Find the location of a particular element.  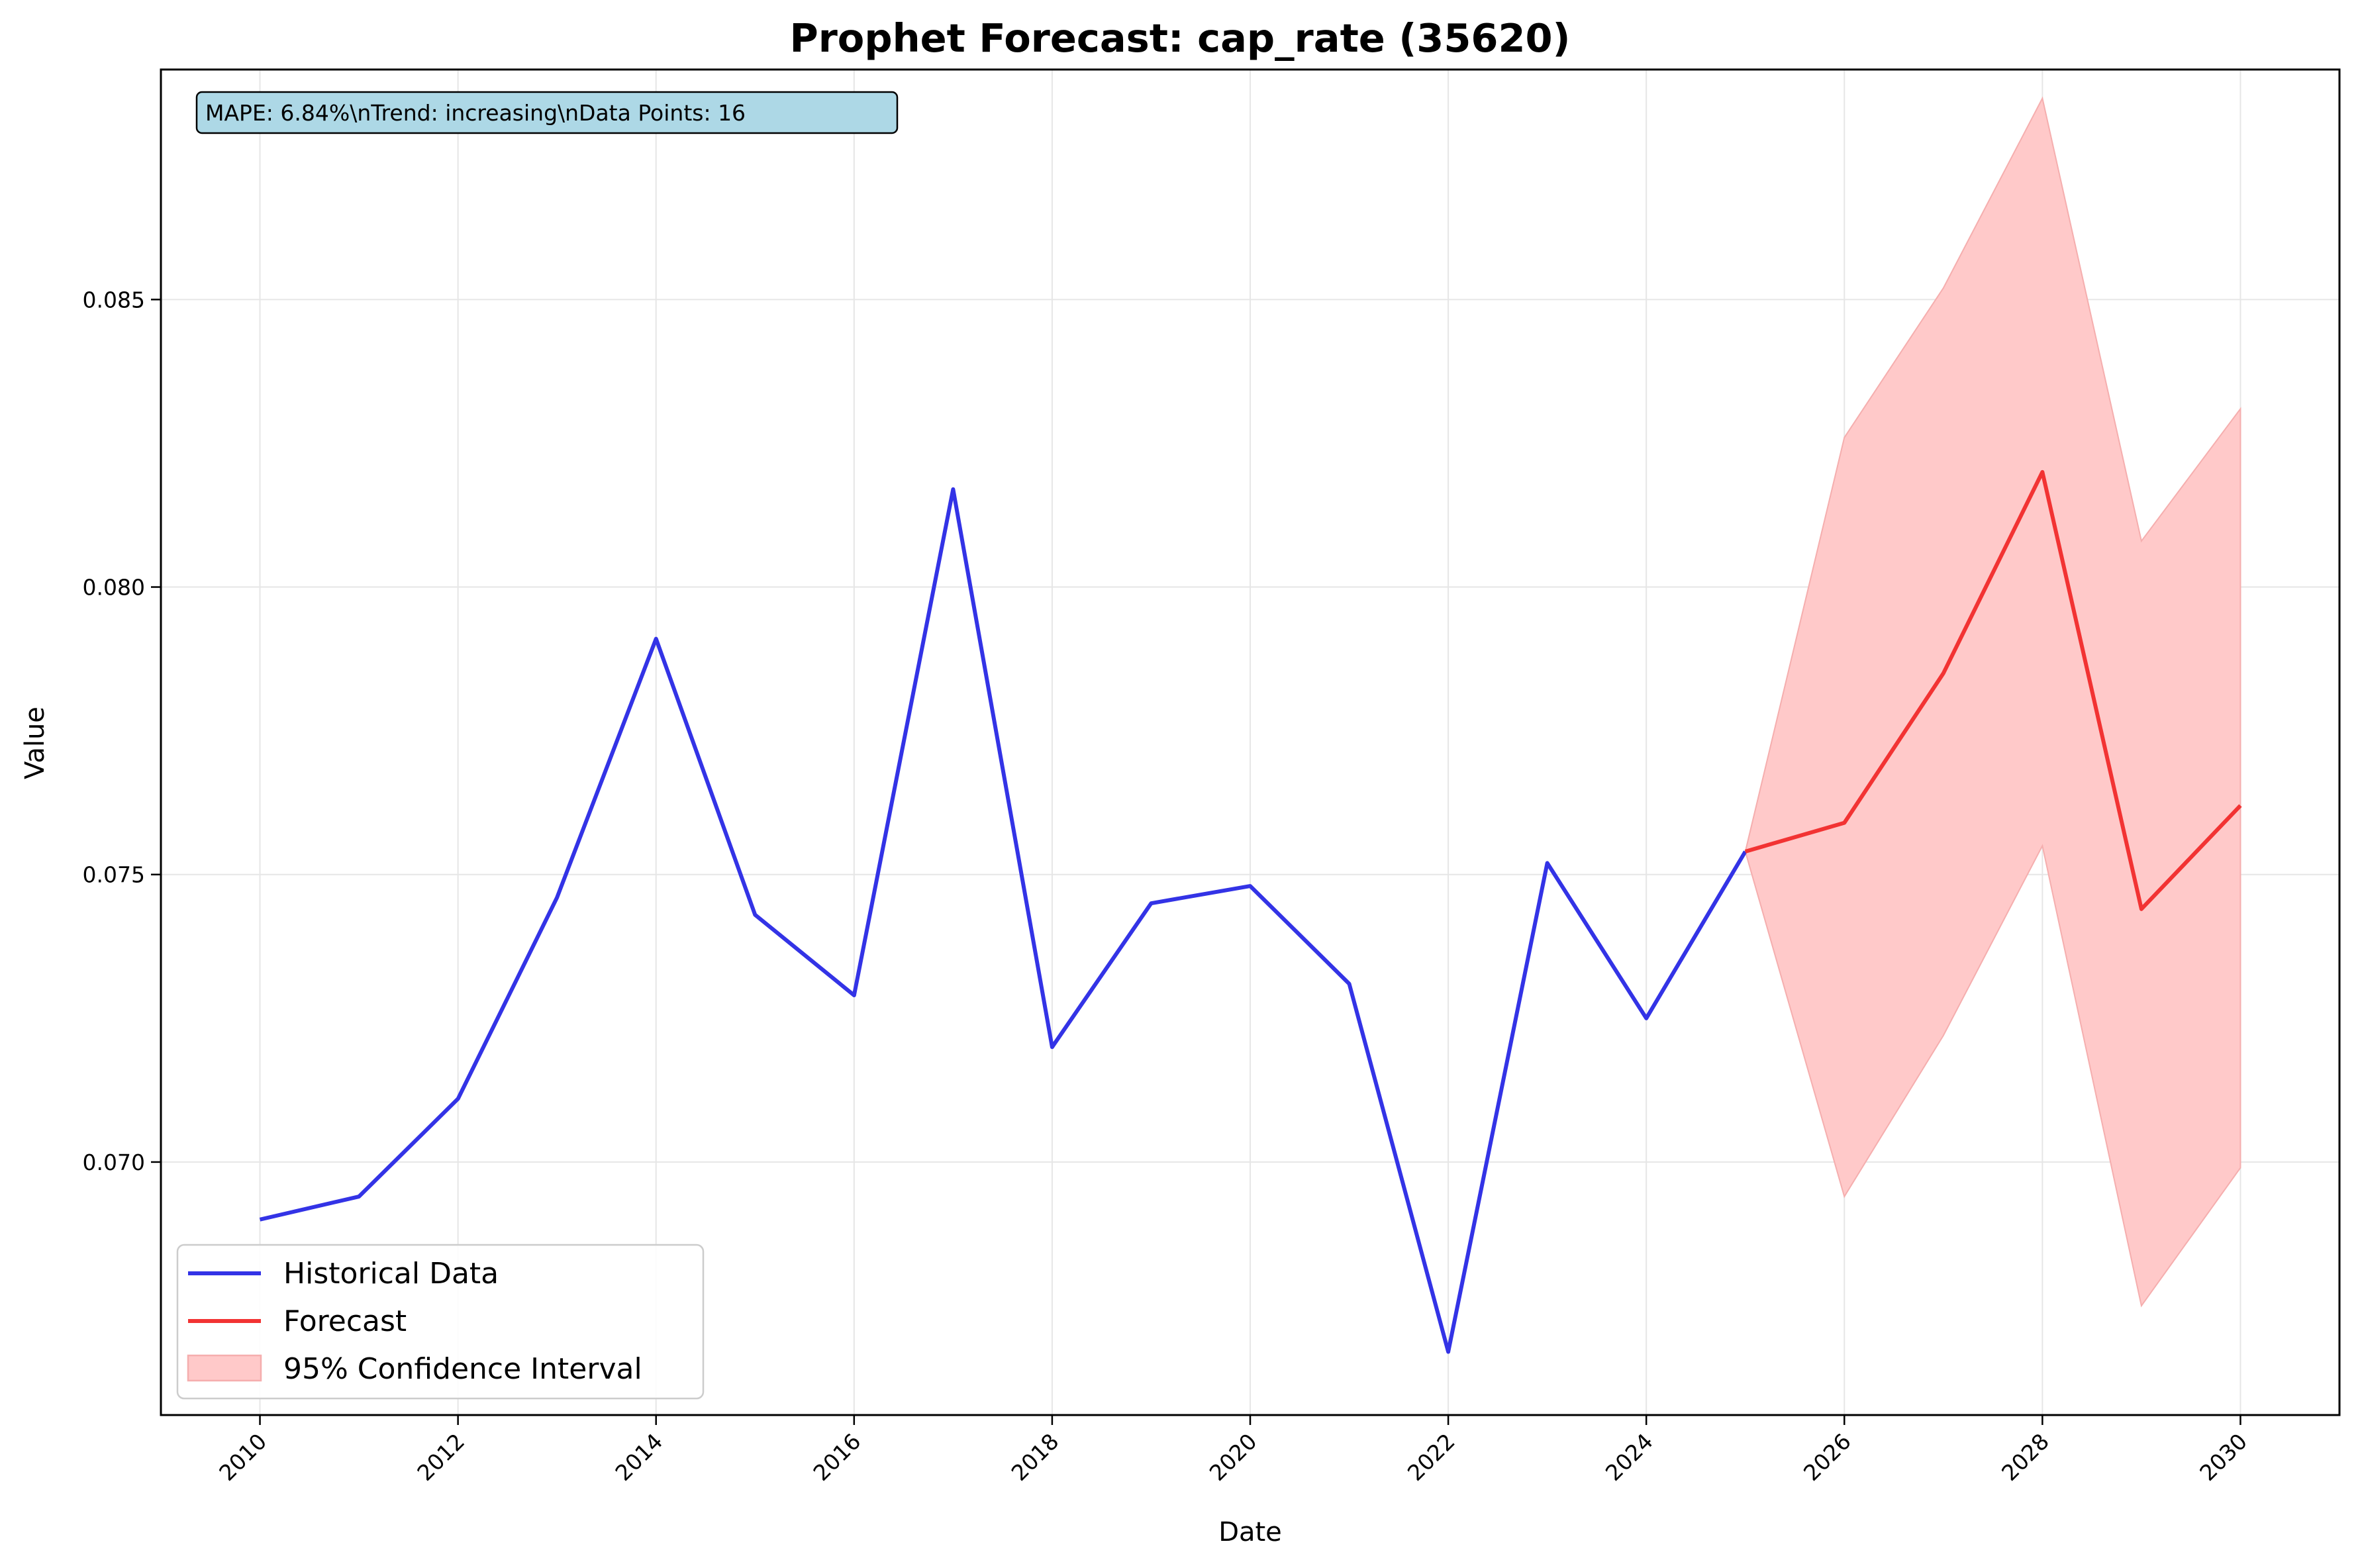

y-tick-label: 0.075 is located at coordinates (114, 875).